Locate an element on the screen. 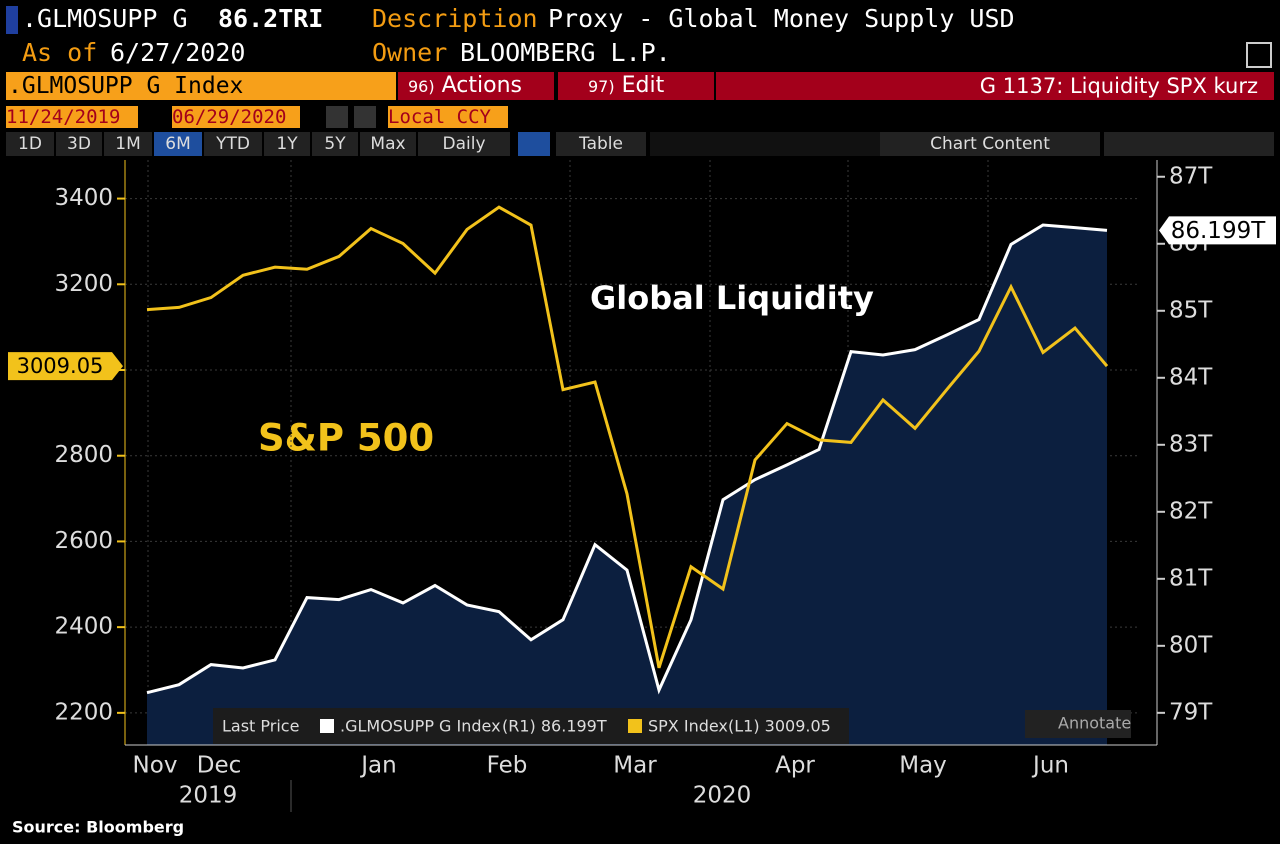  label: As of is located at coordinates (60, 52).